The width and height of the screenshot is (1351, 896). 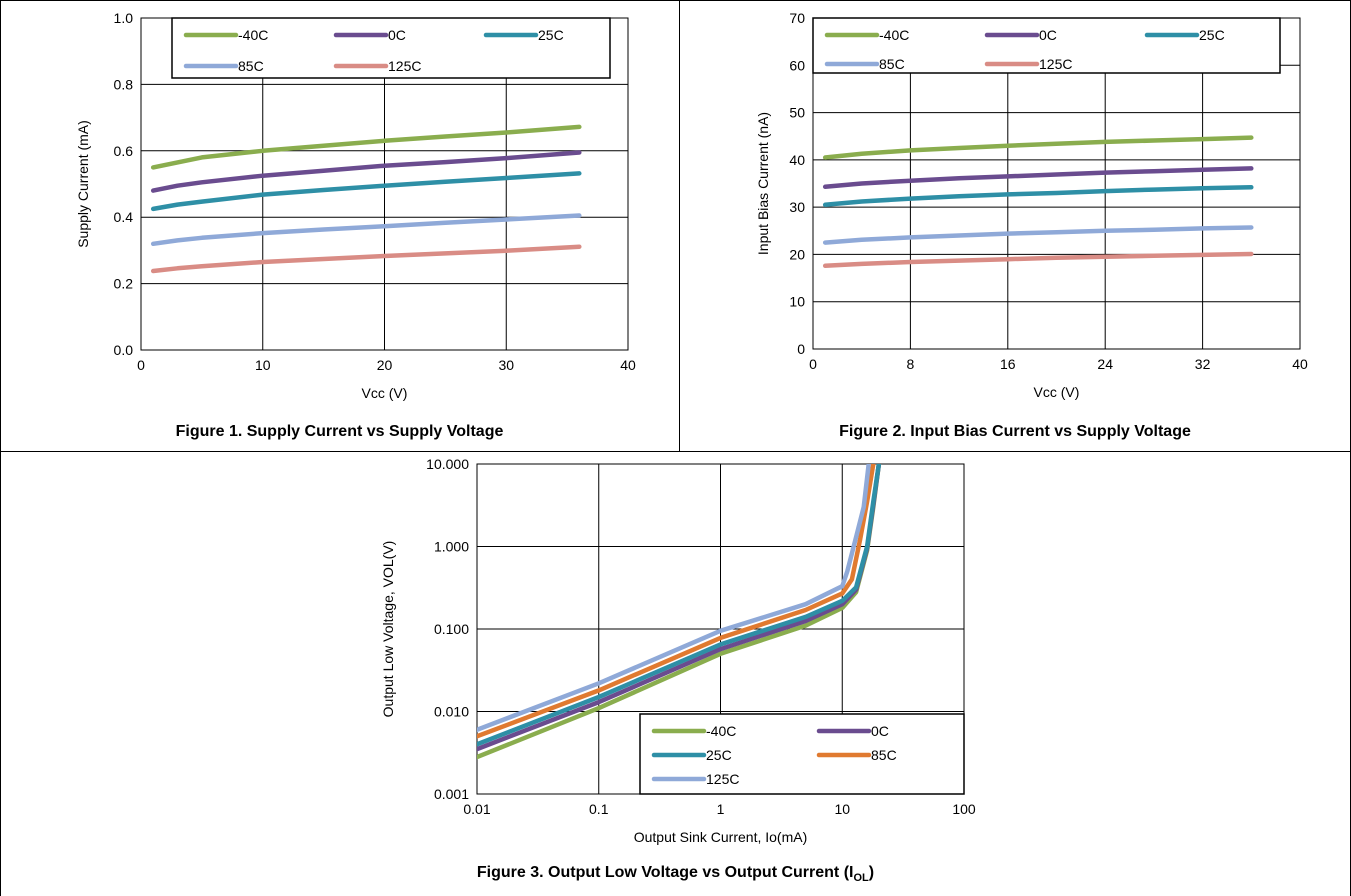 What do you see at coordinates (388, 629) in the screenshot?
I see `y-axis-label: Output Low Voltage, VOL(V)` at bounding box center [388, 629].